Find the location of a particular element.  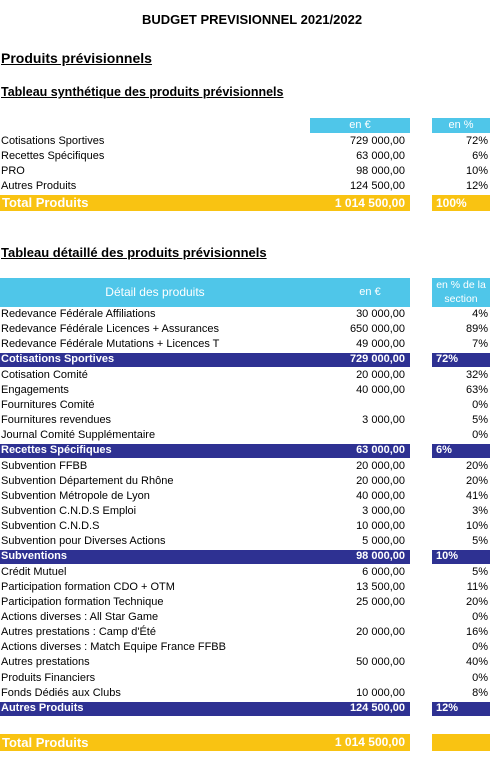

subtotal-label: Cotisations Sportives is located at coordinates (58, 359).